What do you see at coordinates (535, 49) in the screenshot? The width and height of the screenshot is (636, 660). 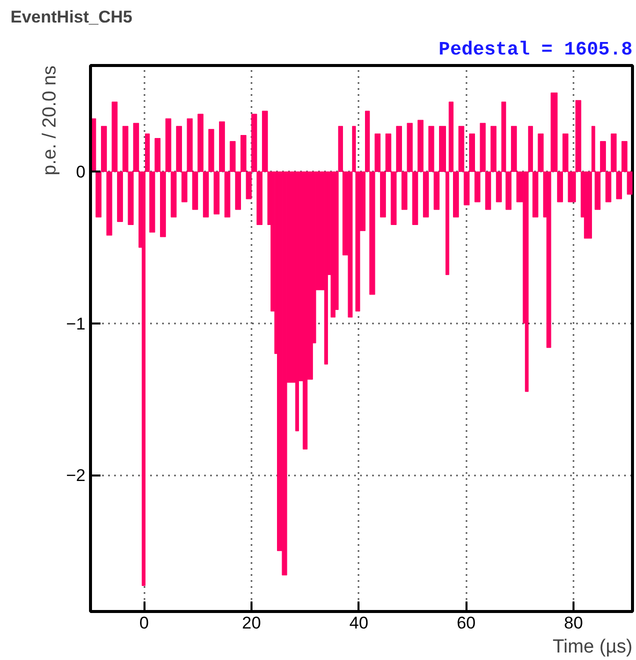 I see `text: Pedestal = 1605.8` at bounding box center [535, 49].